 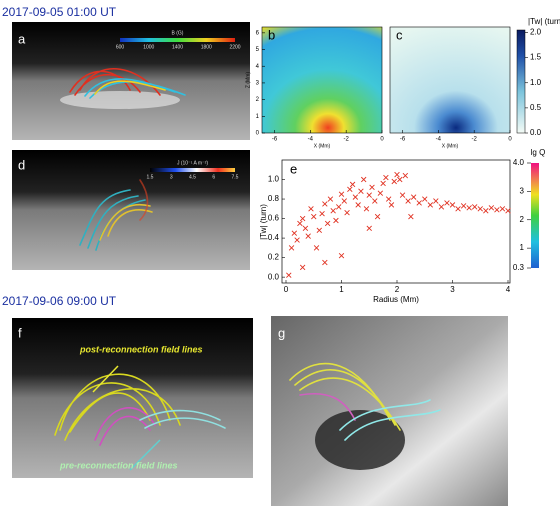 What do you see at coordinates (544, 21) in the screenshot?
I see `colorbar-title: |Tw| (turn)` at bounding box center [544, 21].